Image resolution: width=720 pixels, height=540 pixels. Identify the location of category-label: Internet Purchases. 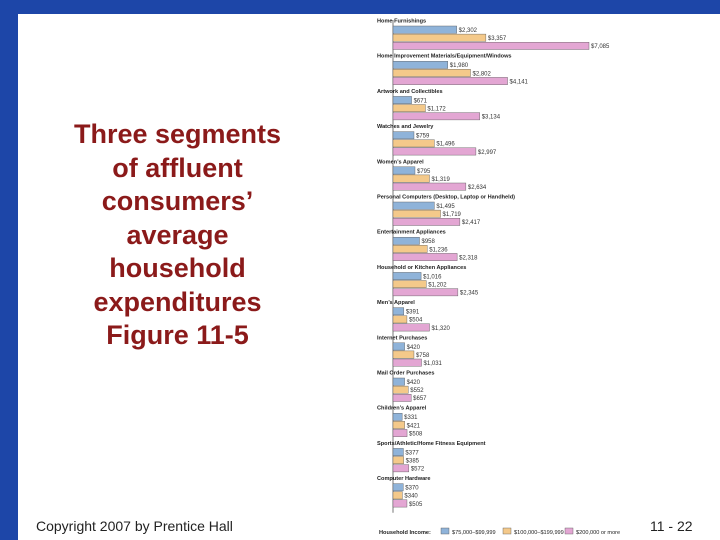
(402, 338).